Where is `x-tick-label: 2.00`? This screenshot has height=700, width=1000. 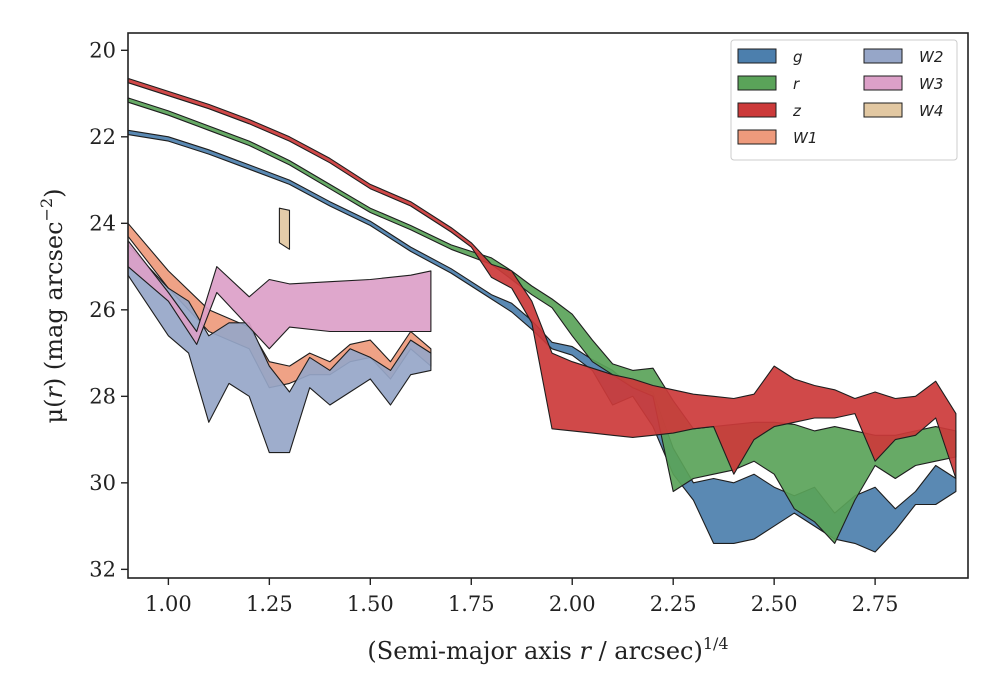
x-tick-label: 2.00 is located at coordinates (572, 604).